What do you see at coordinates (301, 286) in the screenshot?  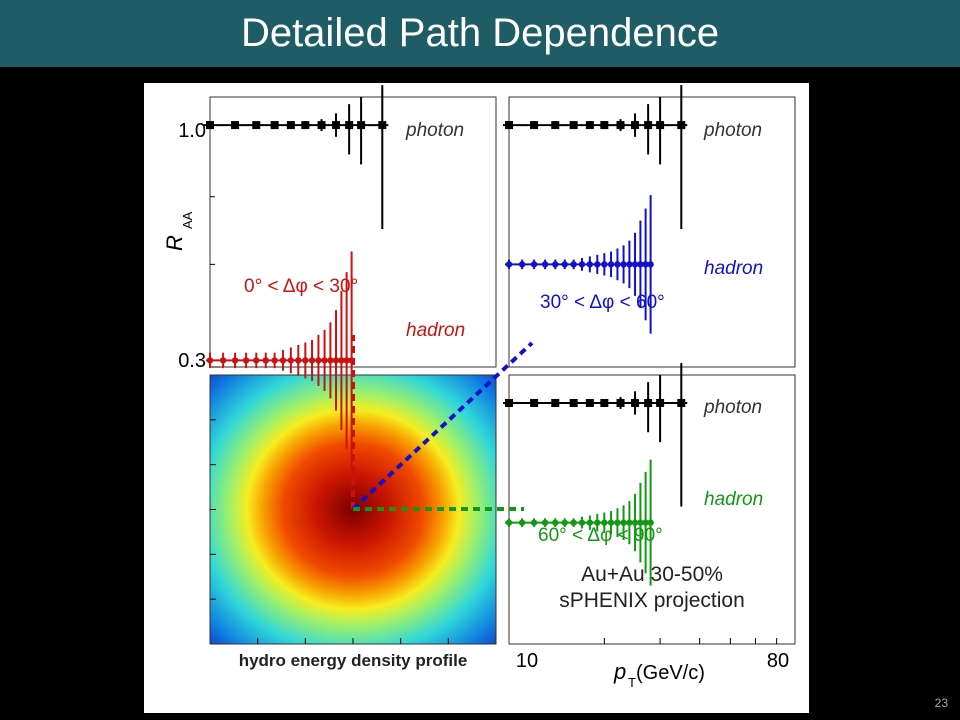 I see `dphi-range-0-30: 0° < Δφ < 30°` at bounding box center [301, 286].